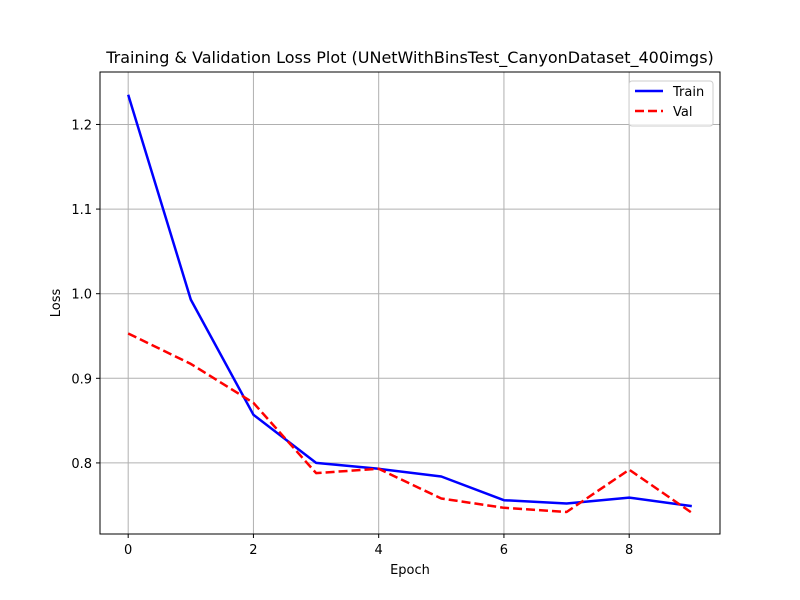 This screenshot has height=600, width=800. I want to click on y-tick-label: 0.8, so click(81, 464).